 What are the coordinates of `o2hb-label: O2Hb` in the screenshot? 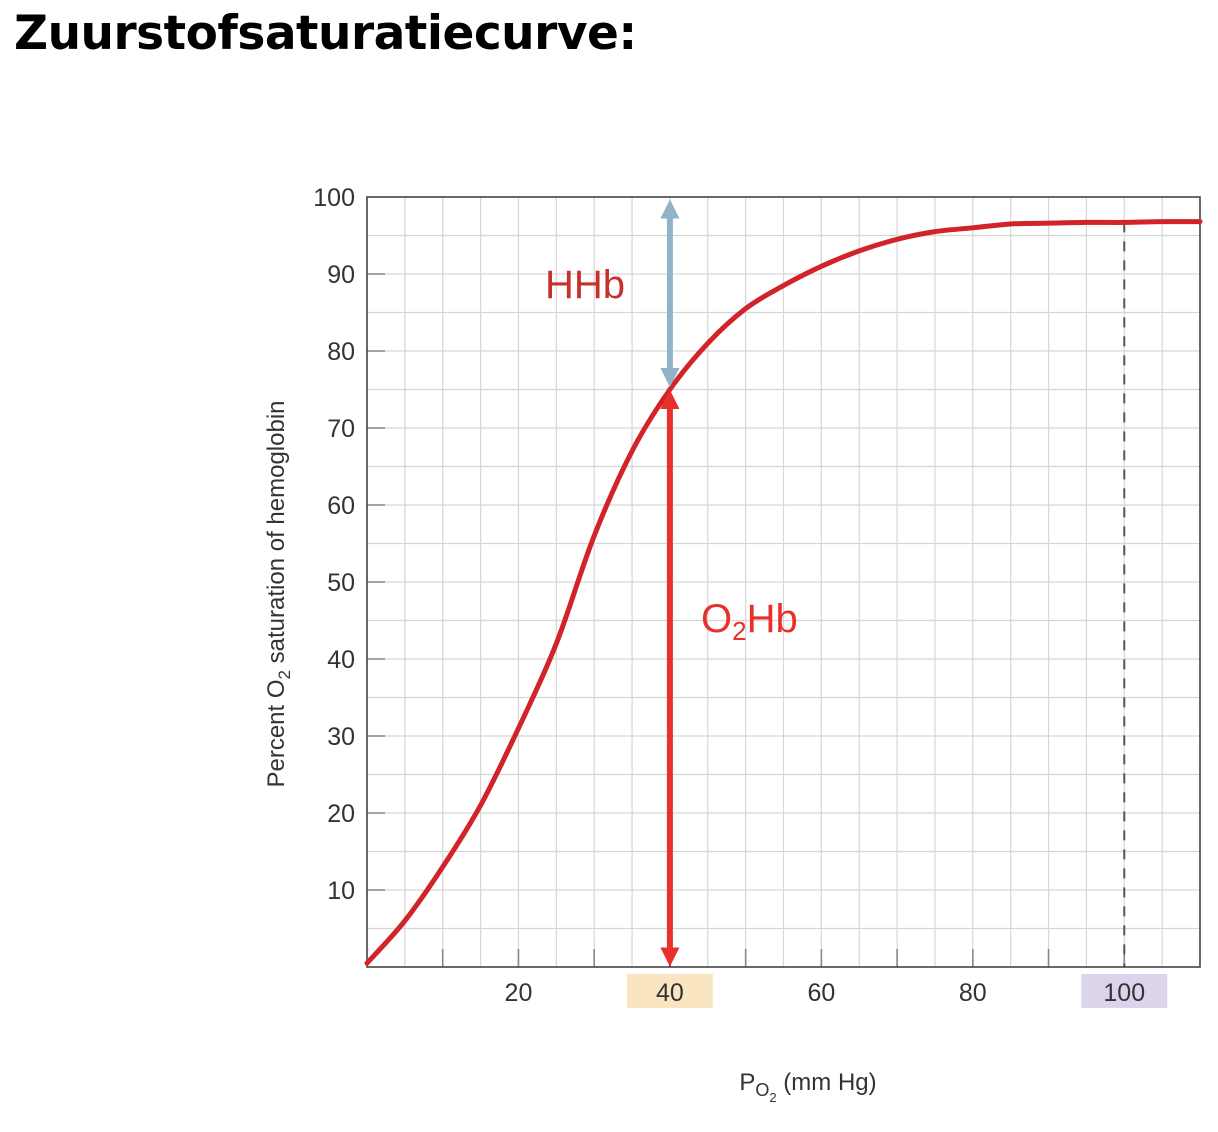 It's located at (749, 621).